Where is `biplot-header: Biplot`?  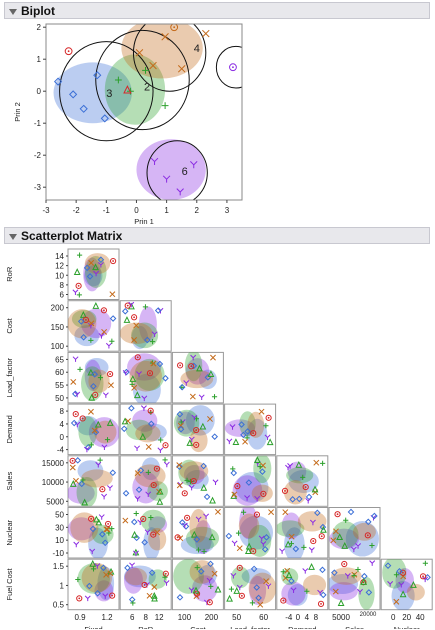
biplot-header: Biplot is located at coordinates (217, 10).